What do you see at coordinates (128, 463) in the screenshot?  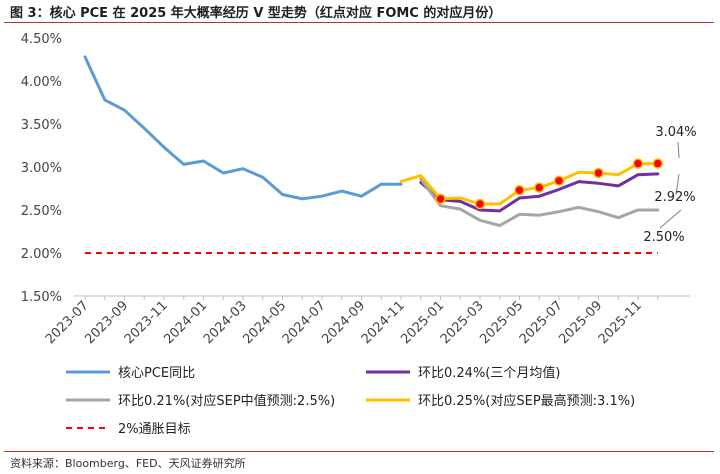 I see `source-note: 资料来源：Bloomberg、FED、天风证券研究所` at bounding box center [128, 463].